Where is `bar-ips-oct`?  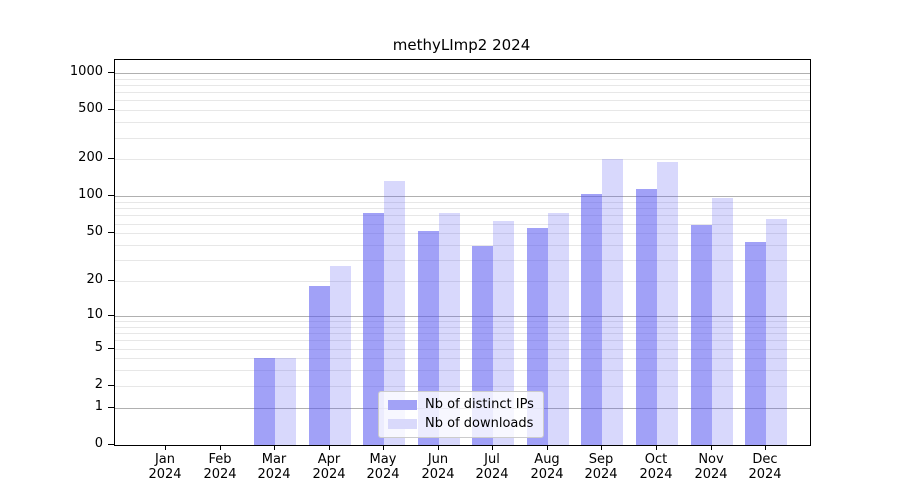 bar-ips-oct is located at coordinates (646, 316).